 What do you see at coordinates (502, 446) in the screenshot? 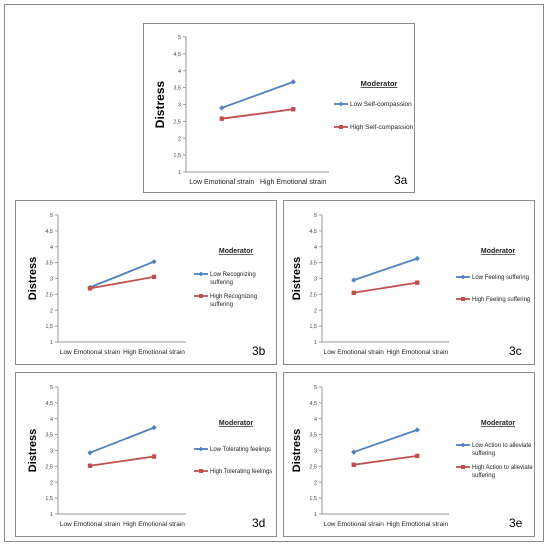
I see `legend-entry-label: Low Action to alleviate` at bounding box center [502, 446].